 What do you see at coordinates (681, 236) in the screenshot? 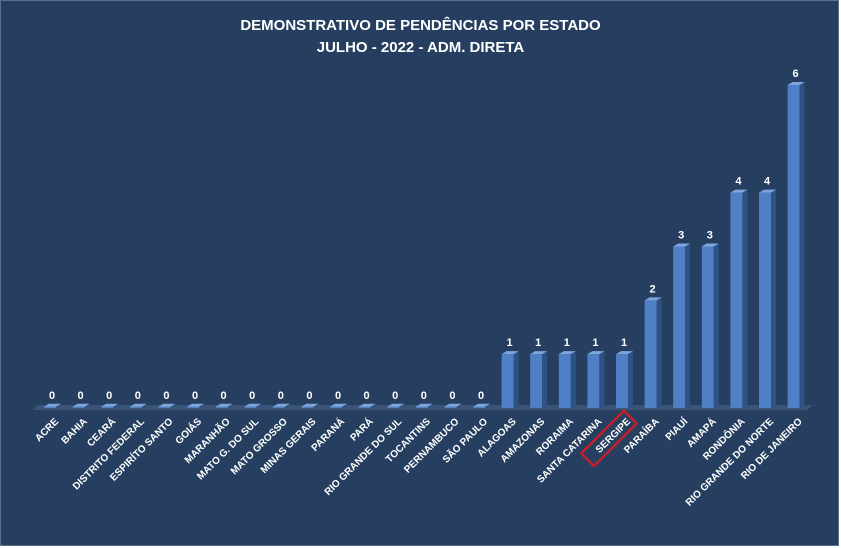
I see `data-label: 3` at bounding box center [681, 236].